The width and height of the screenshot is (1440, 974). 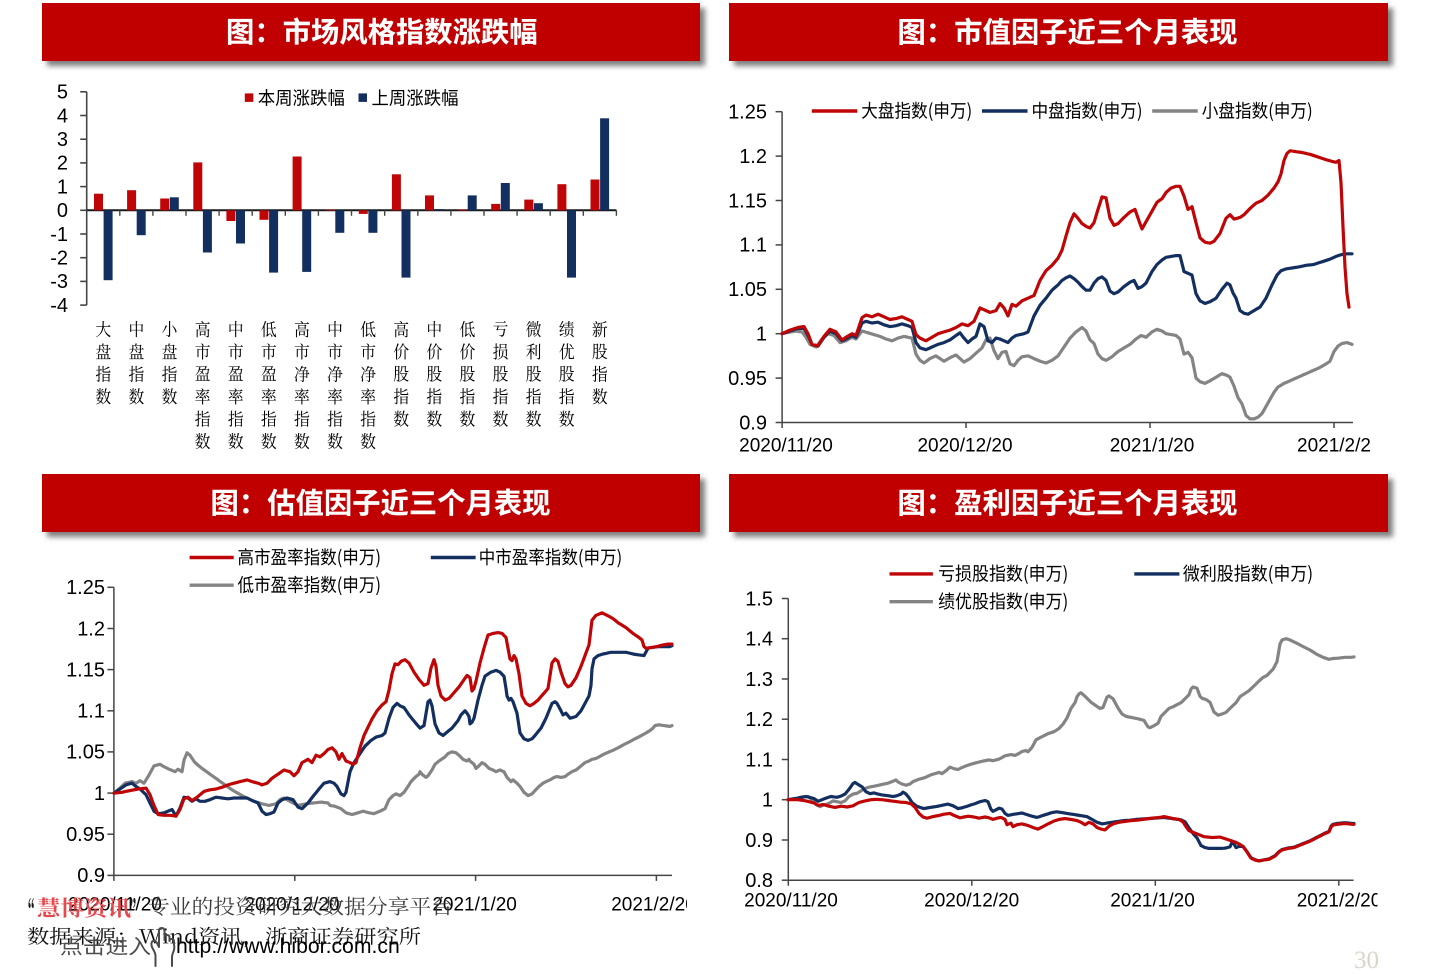 I want to click on svg-text: -4, so click(x=59, y=306).